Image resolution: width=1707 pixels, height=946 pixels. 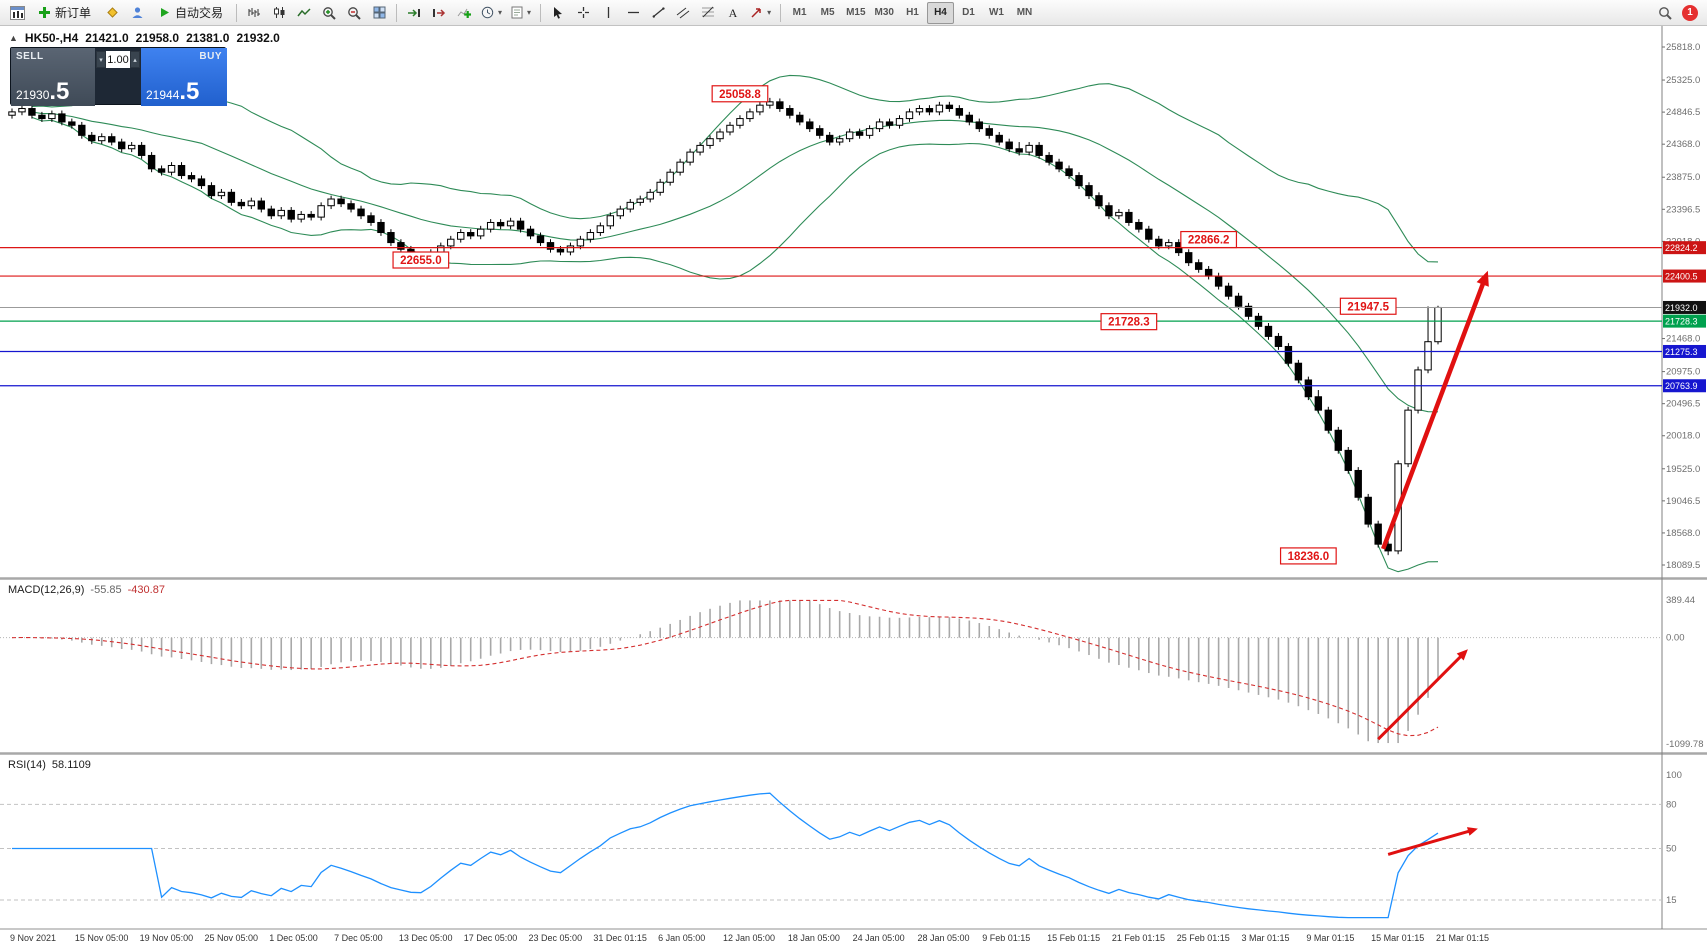 I want to click on crosshair-button, so click(x=583, y=13).